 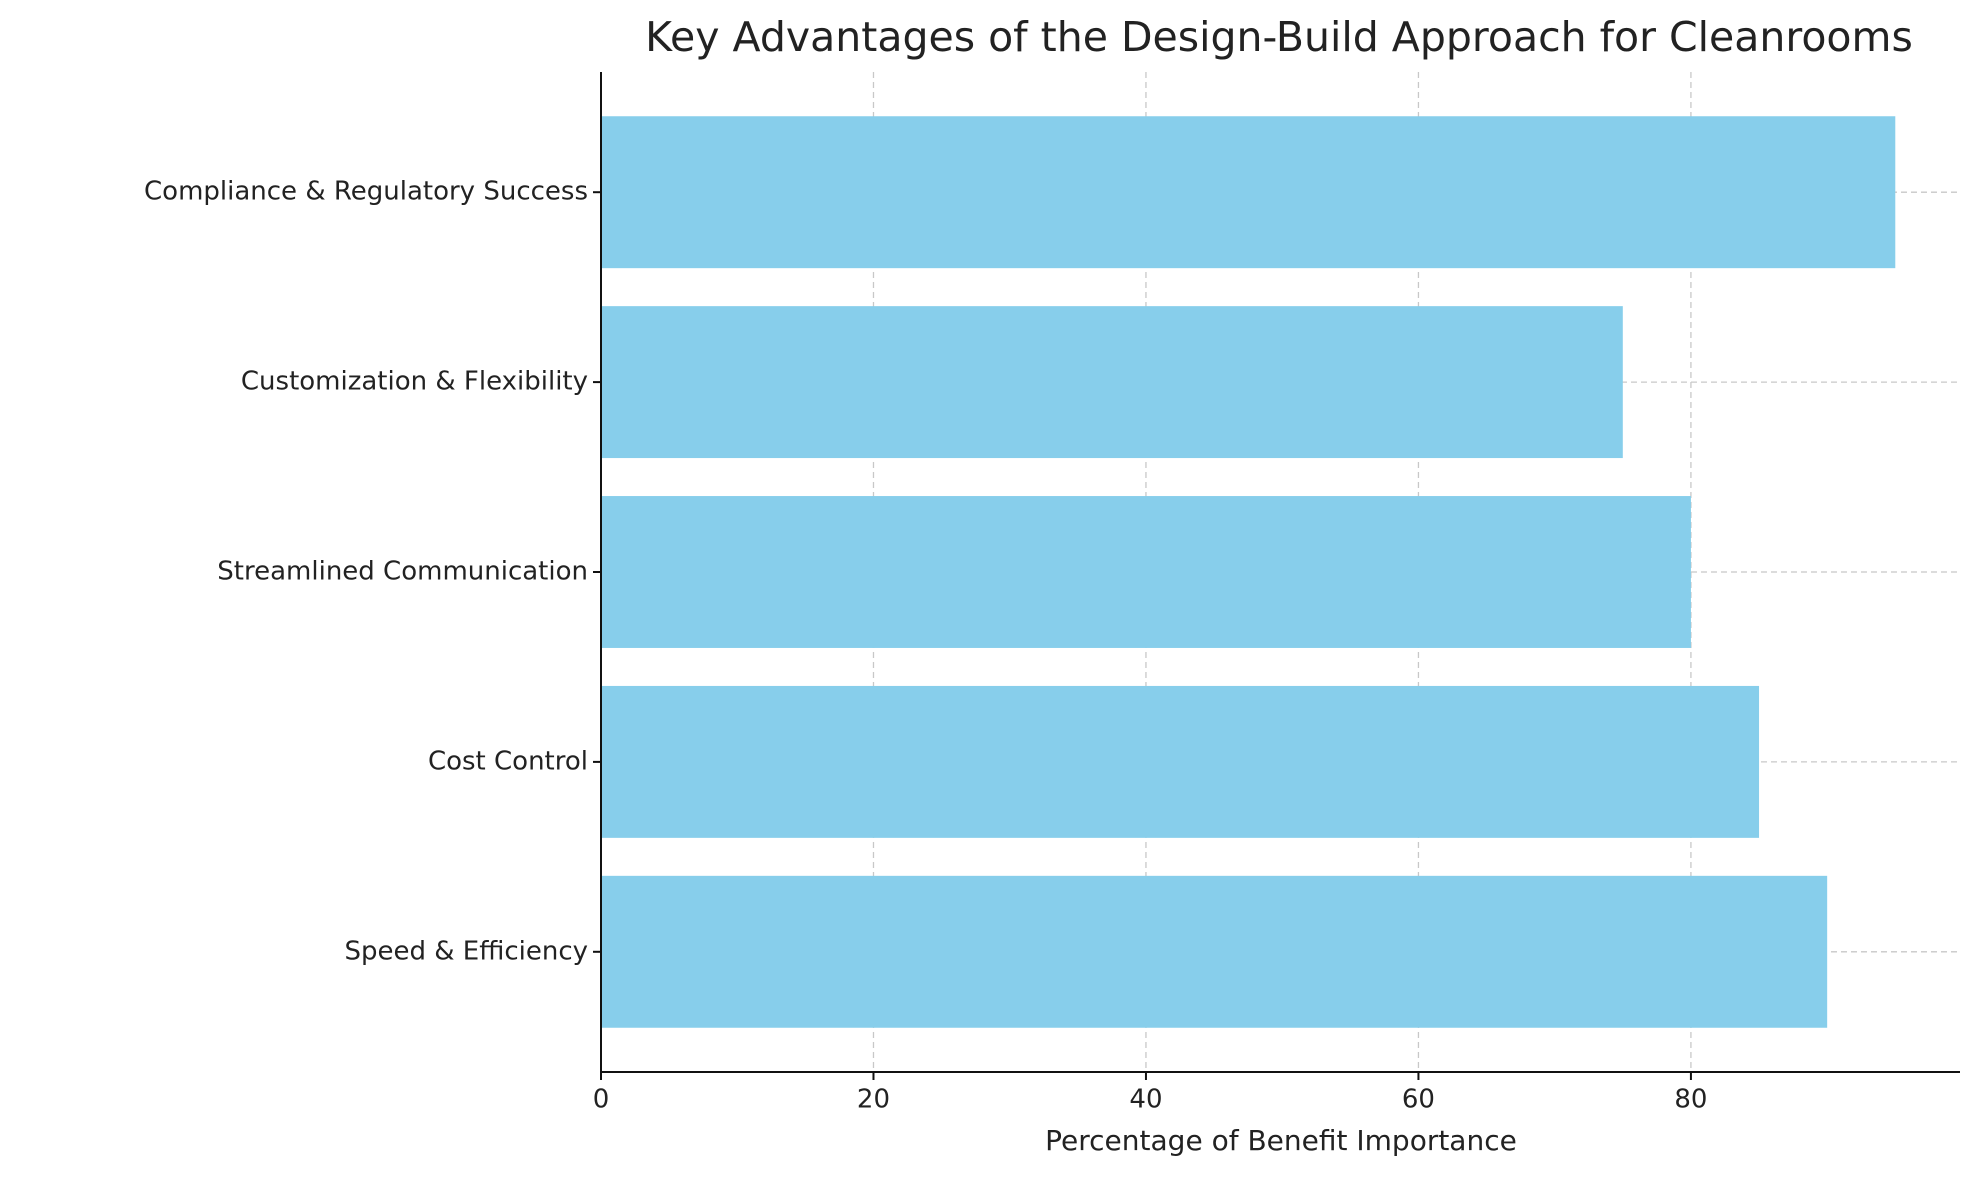 I want to click on x-axis-label: Percentage of Benefit Importance, so click(x=1281, y=1140).